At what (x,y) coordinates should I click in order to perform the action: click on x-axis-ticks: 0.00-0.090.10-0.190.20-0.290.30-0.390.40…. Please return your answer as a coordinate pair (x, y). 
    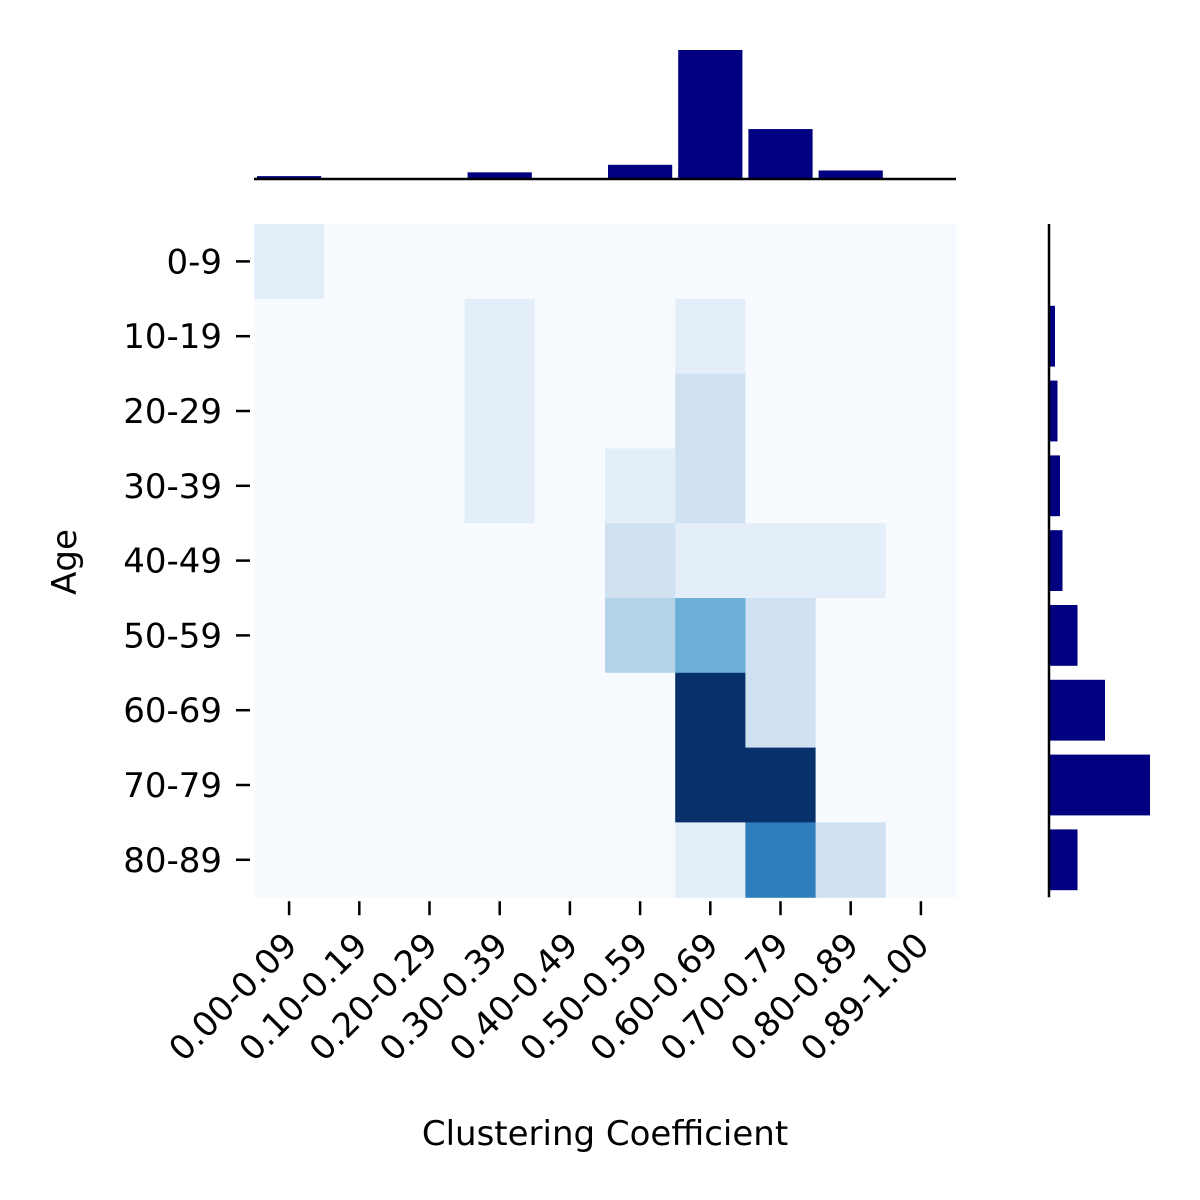
    Looking at the image, I should click on (549, 985).